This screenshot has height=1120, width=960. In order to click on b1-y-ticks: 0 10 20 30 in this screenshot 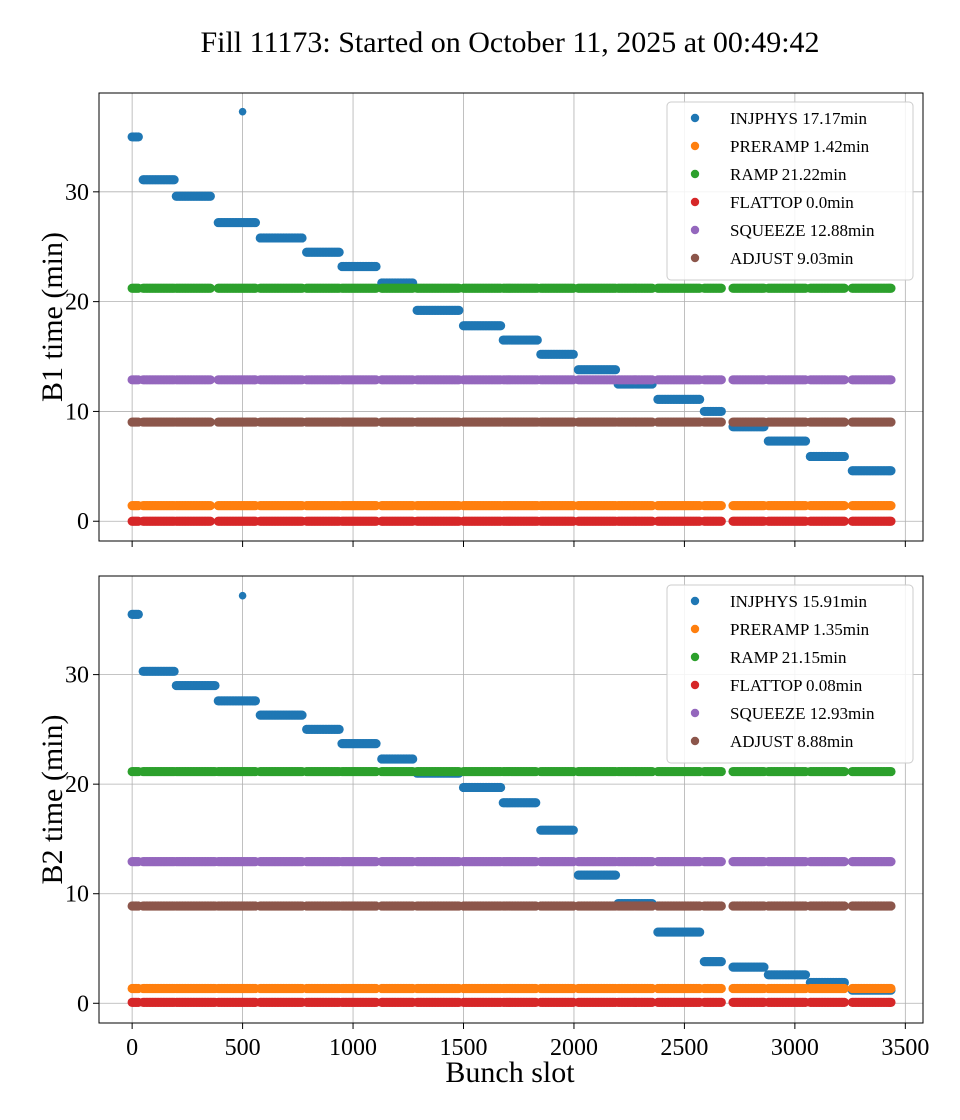, I will do `click(82, 357)`.